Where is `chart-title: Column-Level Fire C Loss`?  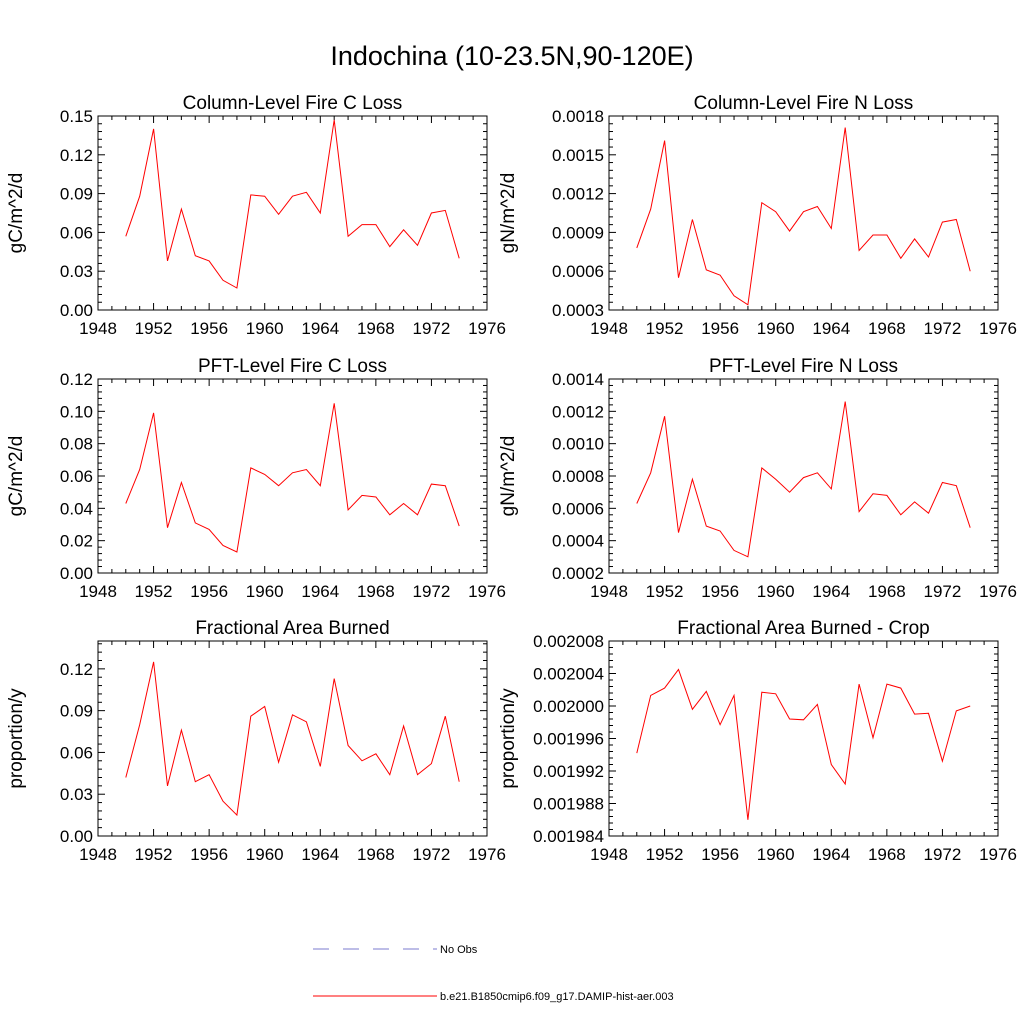
chart-title: Column-Level Fire C Loss is located at coordinates (293, 103).